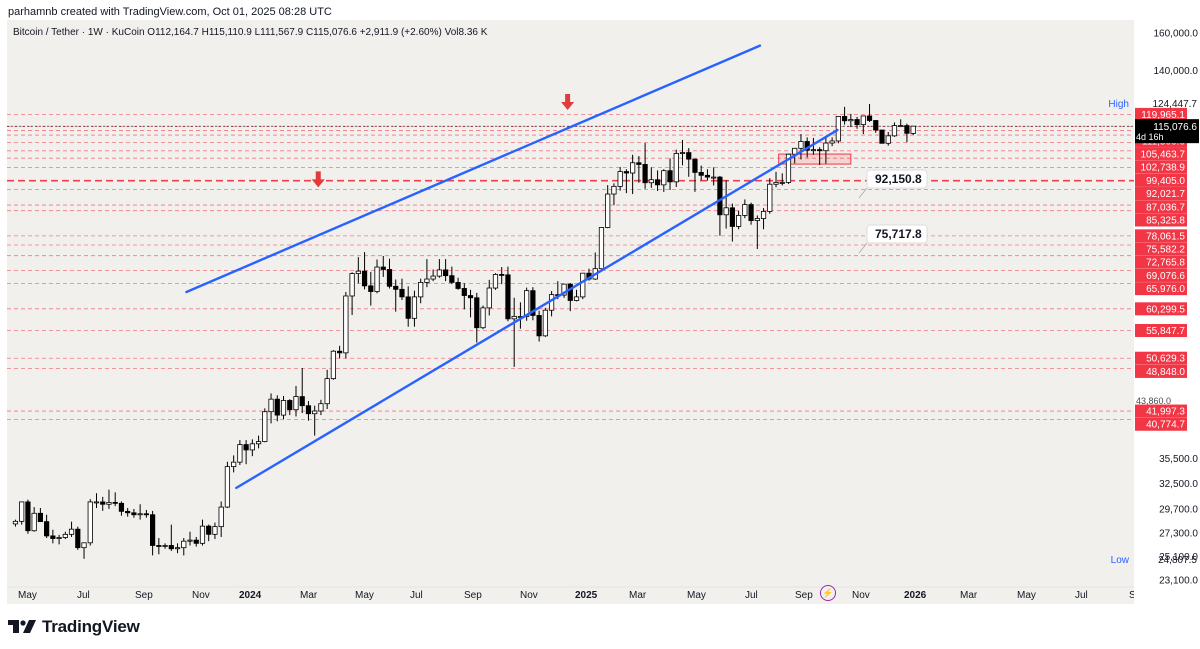 The image size is (1200, 649). I want to click on support-level-label: 99,405.0, so click(1165, 181).